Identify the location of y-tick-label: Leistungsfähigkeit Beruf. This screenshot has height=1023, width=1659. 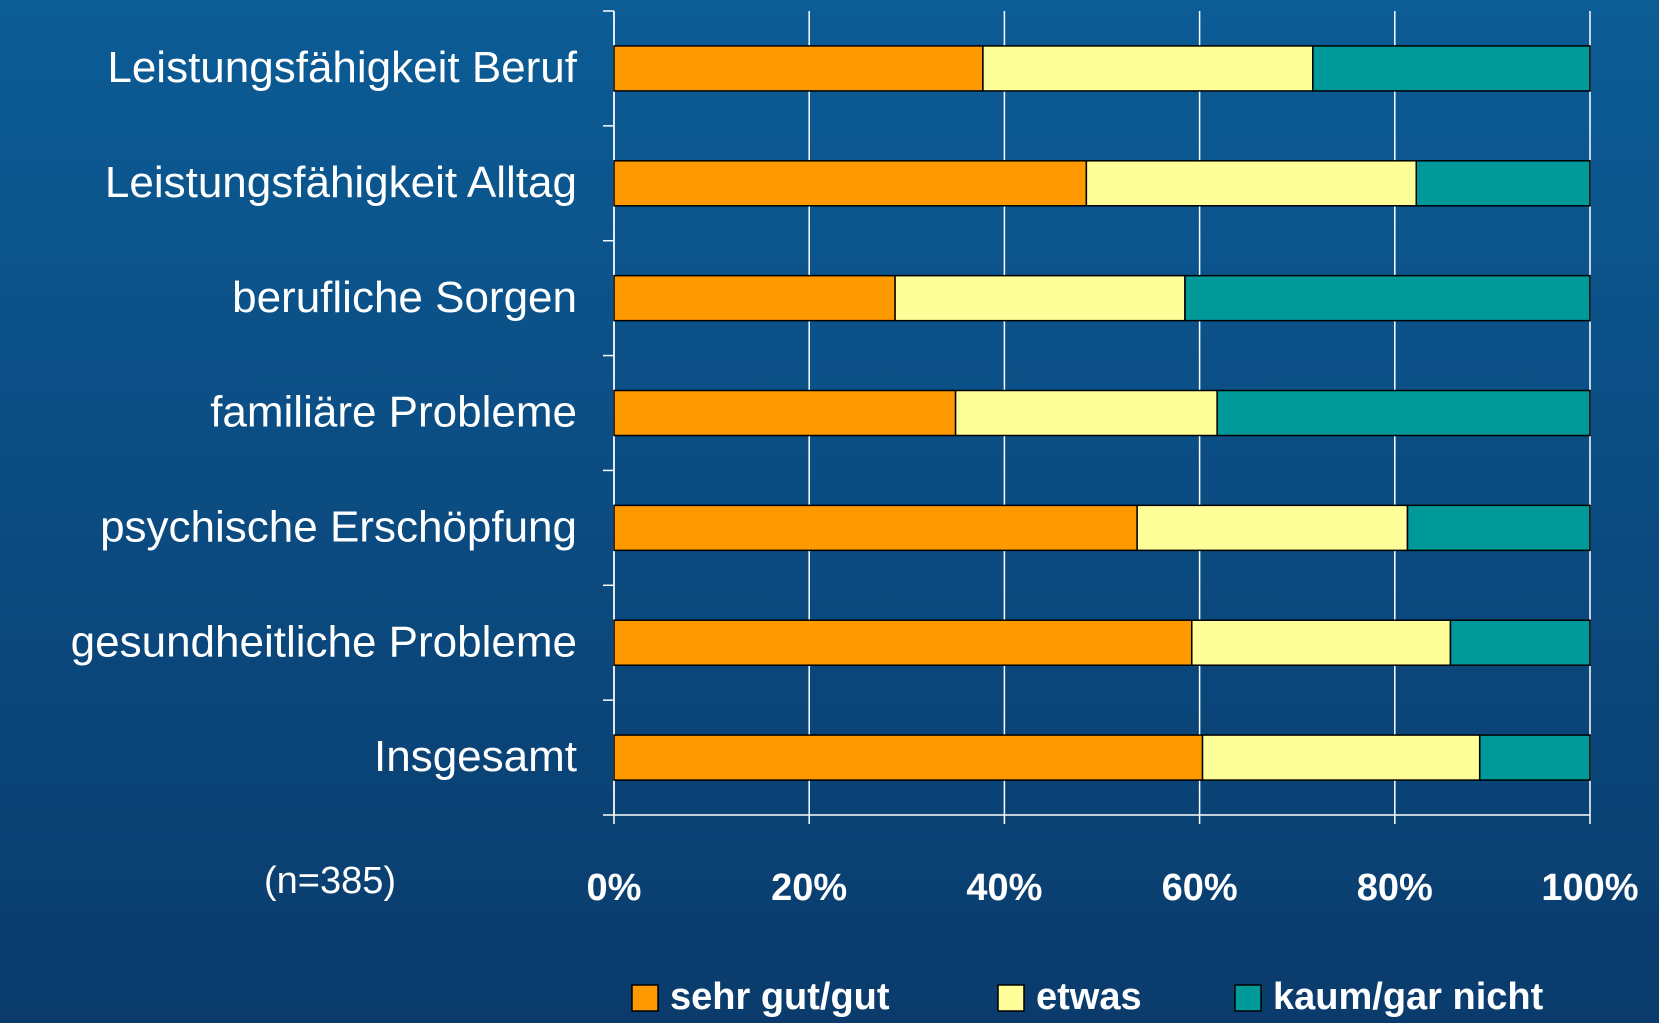
(342, 67).